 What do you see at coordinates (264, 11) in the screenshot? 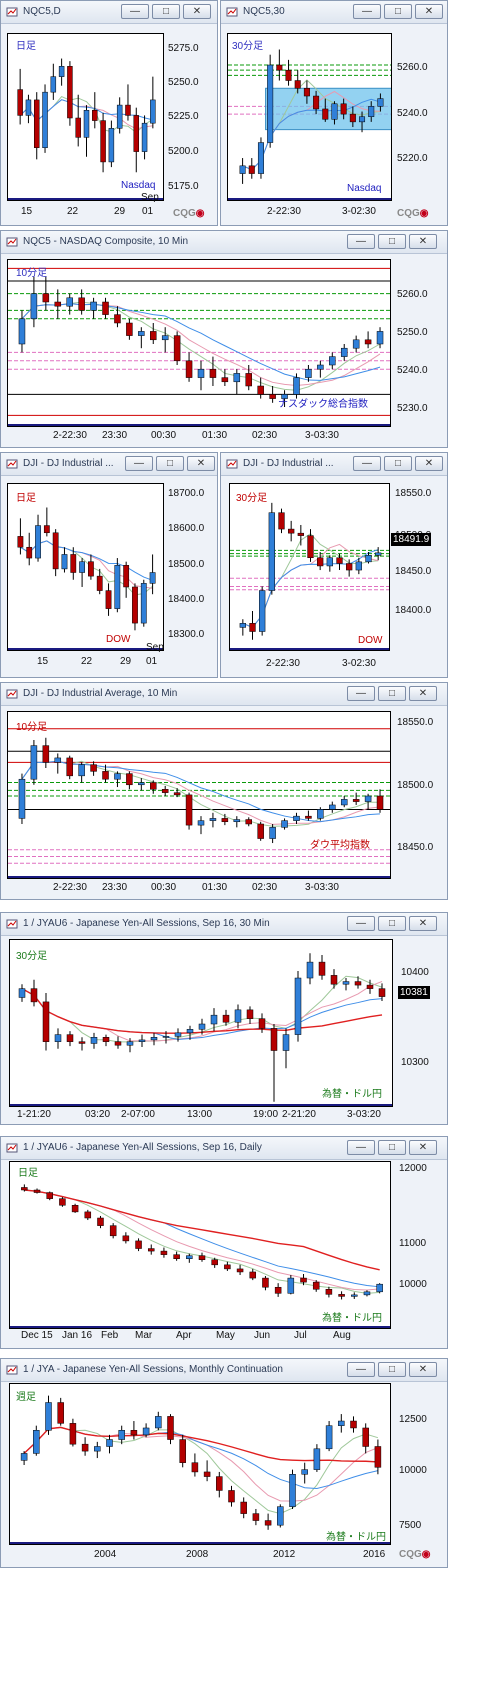
I see `window-title: NQC5,30` at bounding box center [264, 11].